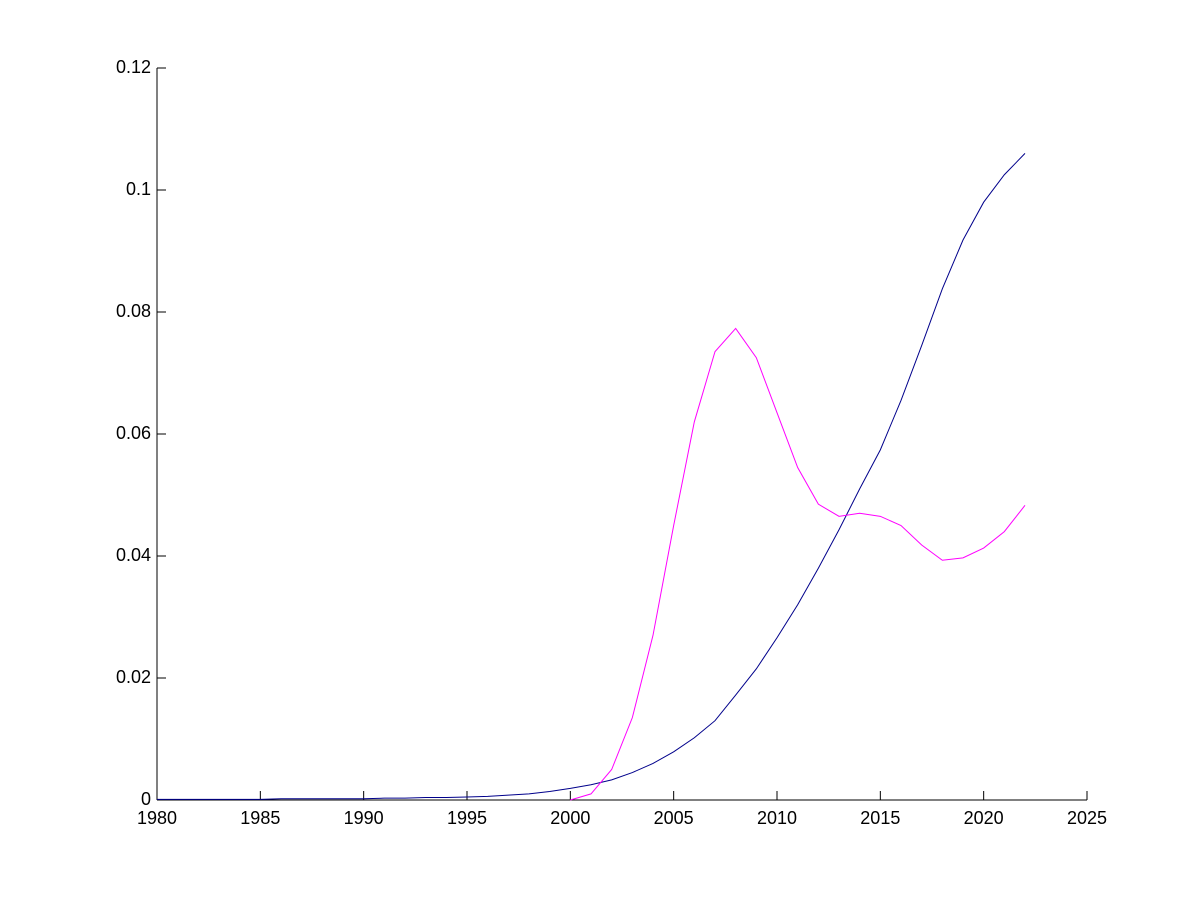 Image resolution: width=1200 pixels, height=900 pixels. What do you see at coordinates (880, 818) in the screenshot?
I see `x-tick-label: 2015` at bounding box center [880, 818].